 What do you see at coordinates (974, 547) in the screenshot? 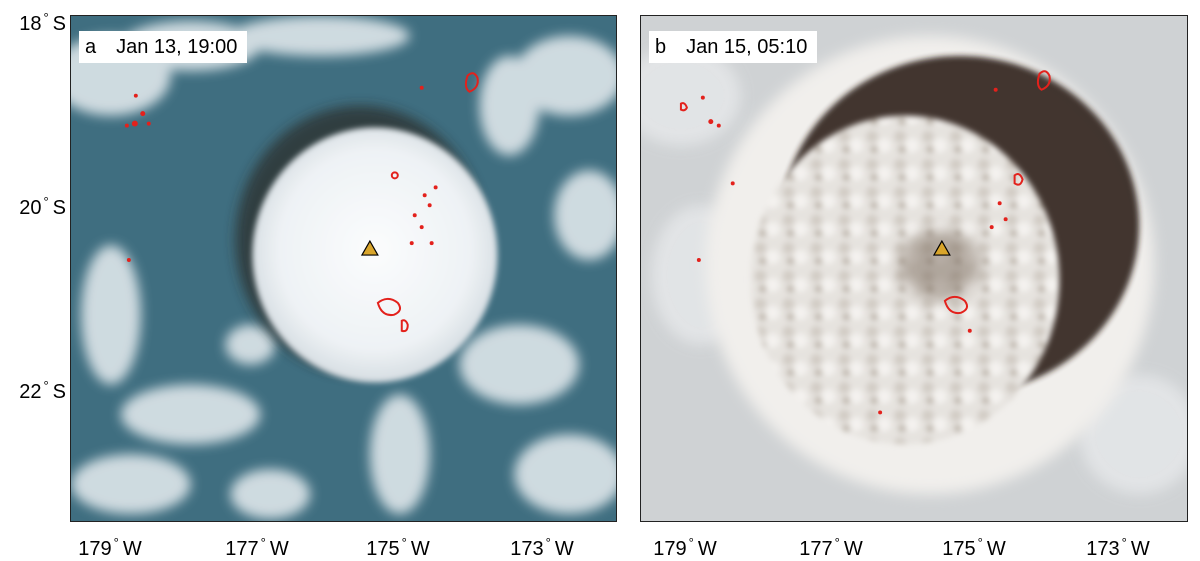
I see `lon-label-b-175w: 175 ° W` at bounding box center [974, 547].